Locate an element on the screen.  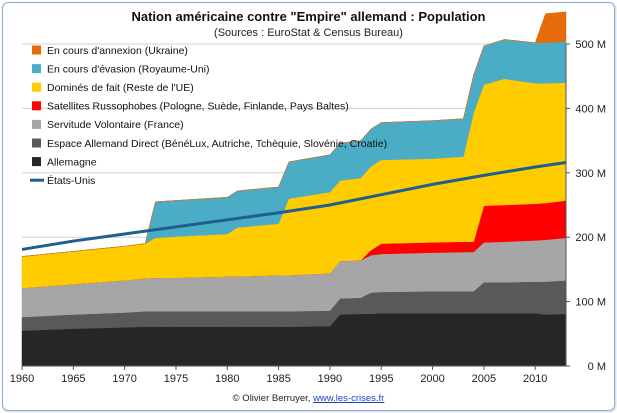
x-tick-label-1995: 1995 is located at coordinates (381, 379).